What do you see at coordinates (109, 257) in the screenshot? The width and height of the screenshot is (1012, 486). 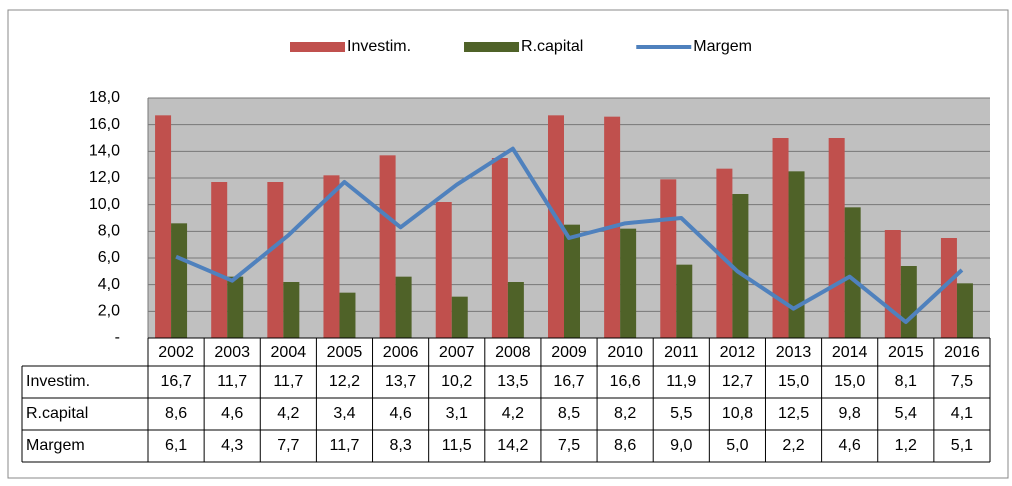 I see `y-tick-label: 6,0` at bounding box center [109, 257].